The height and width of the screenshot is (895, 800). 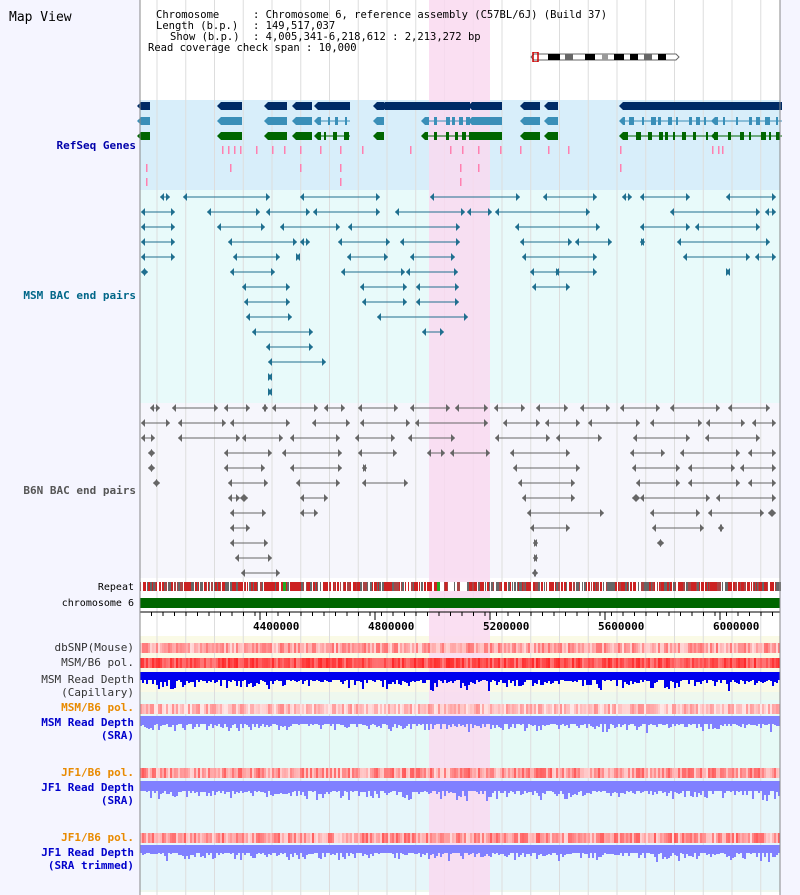 What do you see at coordinates (79, 295) in the screenshot?
I see `track-label-msm-bac: MSM BAC end pairs` at bounding box center [79, 295].